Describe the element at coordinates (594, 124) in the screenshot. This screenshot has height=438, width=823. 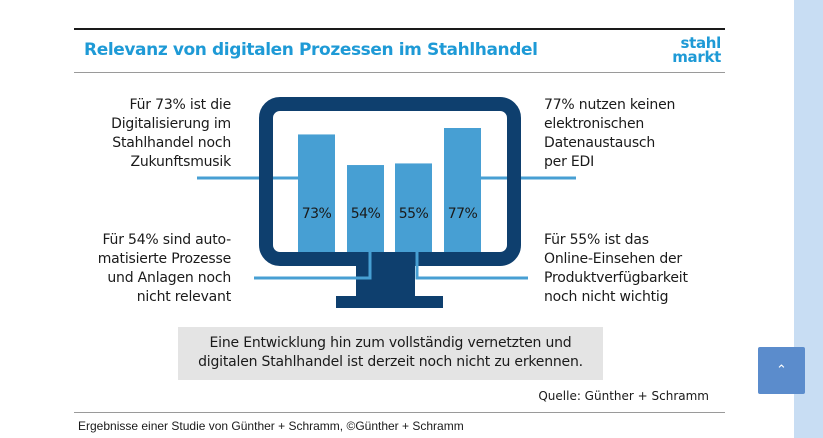
I see `note-line: elektronischen` at that location.